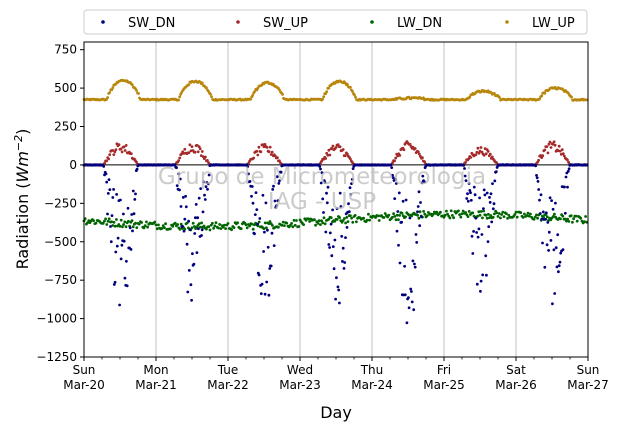  What do you see at coordinates (22, 225) in the screenshot?
I see `y-axis-label-prefix: Radiation (` at bounding box center [22, 225].